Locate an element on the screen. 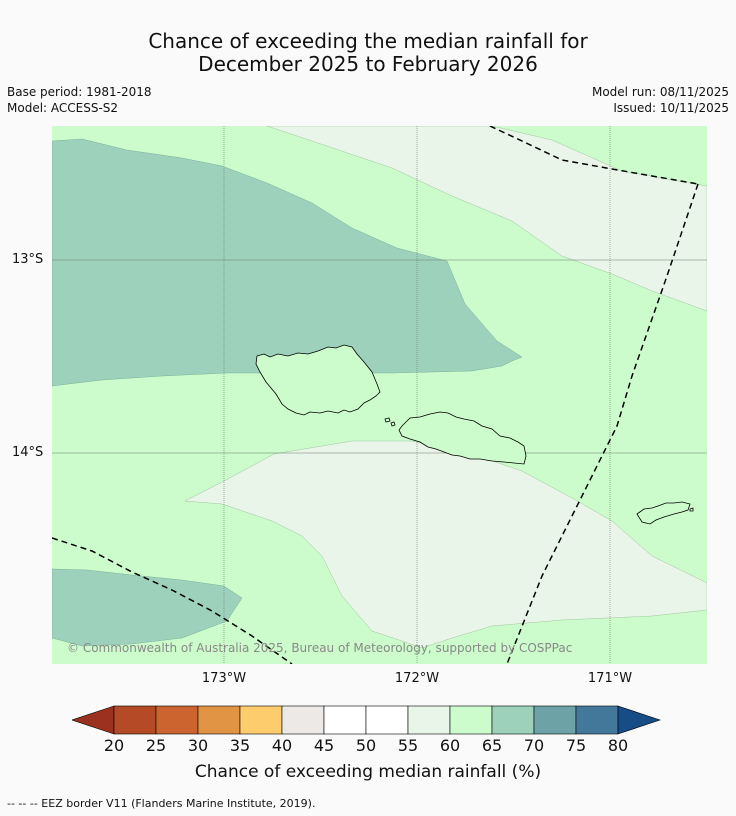  island-savaii is located at coordinates (318, 380).